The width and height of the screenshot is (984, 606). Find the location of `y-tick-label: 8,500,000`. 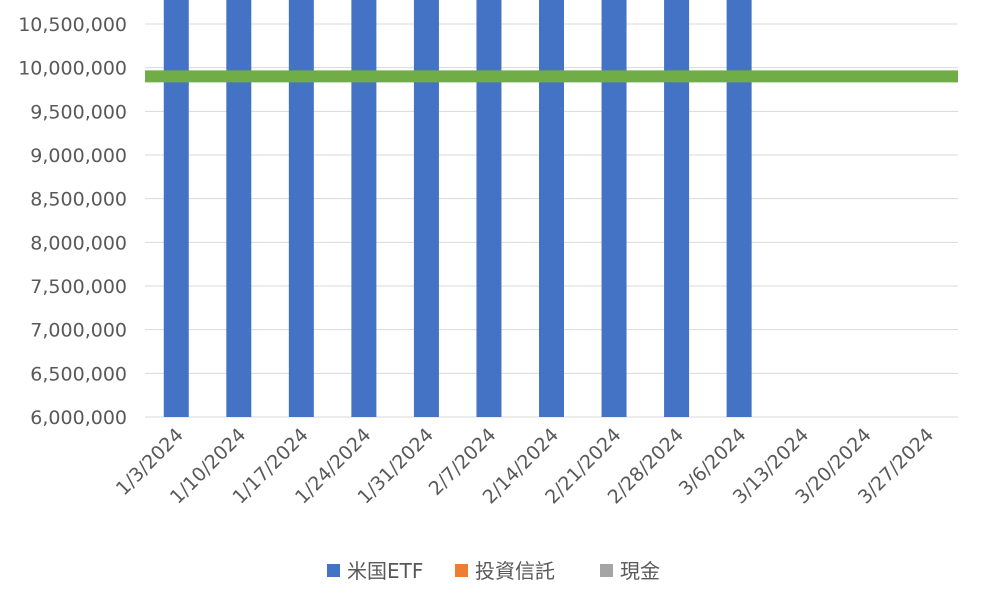

y-tick-label: 8,500,000 is located at coordinates (78, 200).